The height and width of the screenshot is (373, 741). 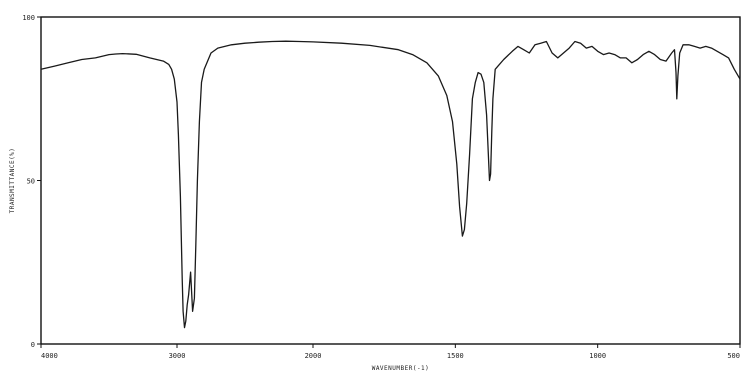 What do you see at coordinates (28, 18) in the screenshot?
I see `y-tick-label: 100` at bounding box center [28, 18].